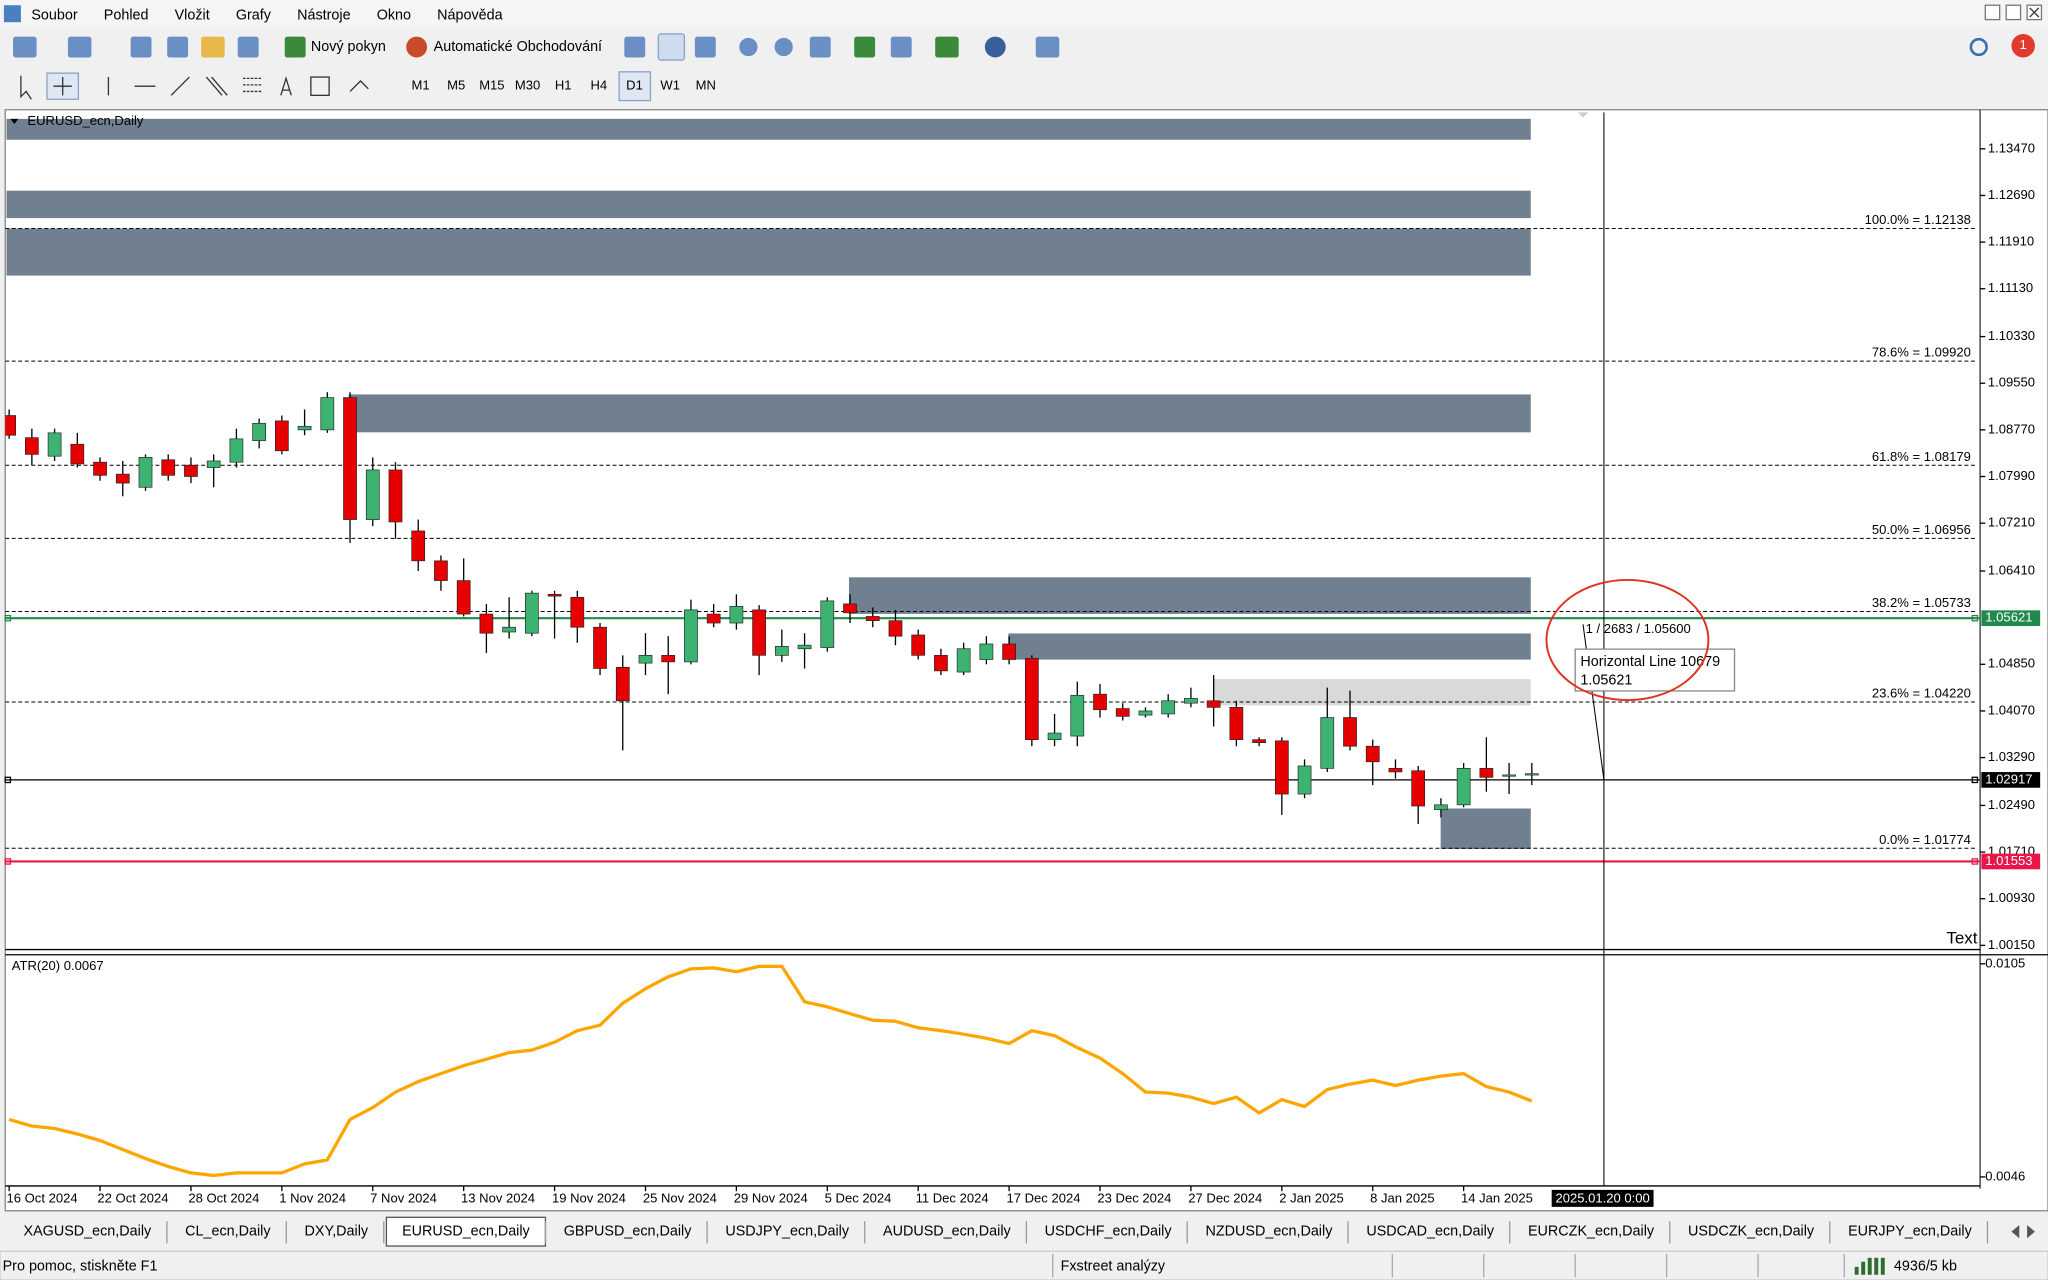  I want to click on tile-windows, so click(820, 47).